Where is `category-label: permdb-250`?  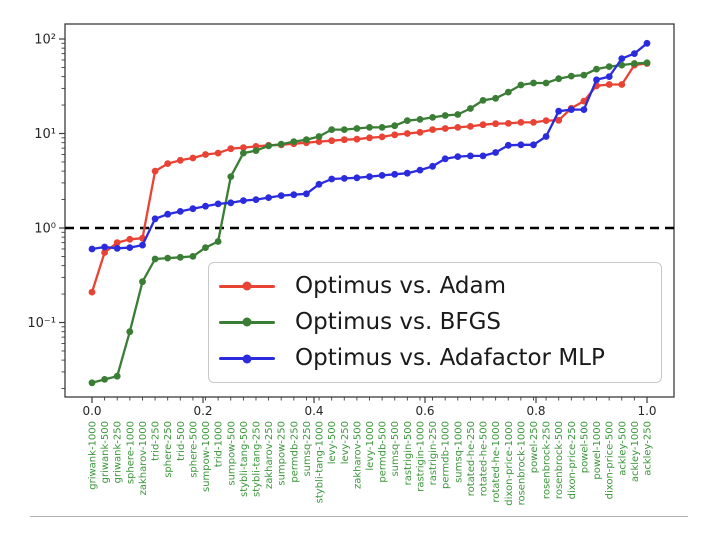 category-label: permdb-250 is located at coordinates (294, 452).